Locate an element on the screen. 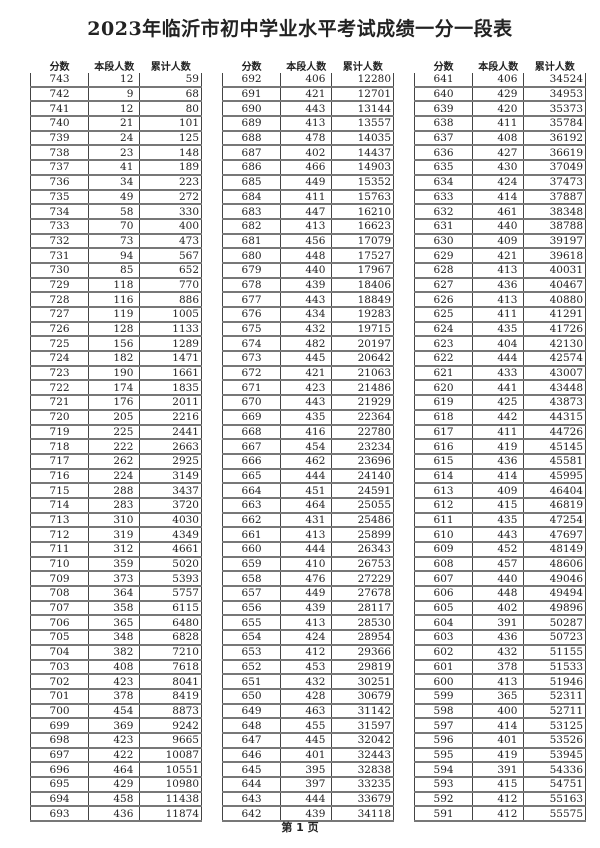 This screenshot has height=848, width=600. score-cell: 631 is located at coordinates (443, 226).